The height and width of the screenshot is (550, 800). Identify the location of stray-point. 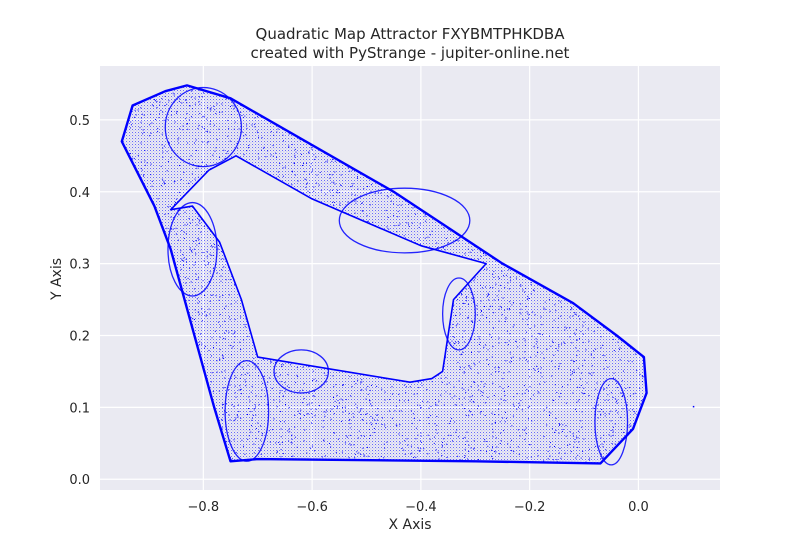
(693, 406).